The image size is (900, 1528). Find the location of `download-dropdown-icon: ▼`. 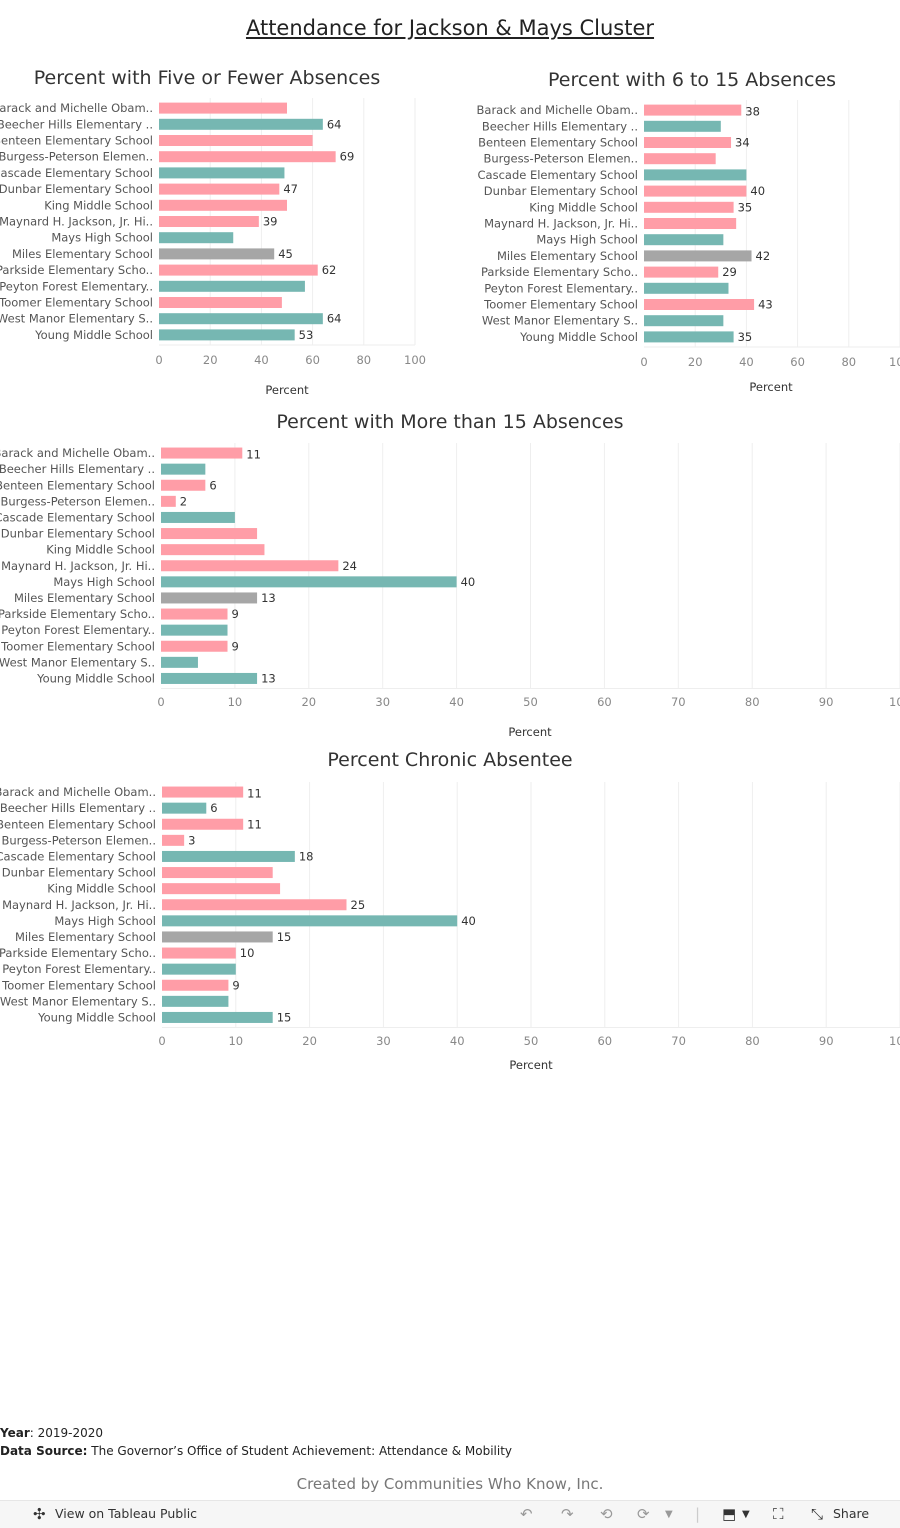

download-dropdown-icon: ▼ is located at coordinates (746, 1514).